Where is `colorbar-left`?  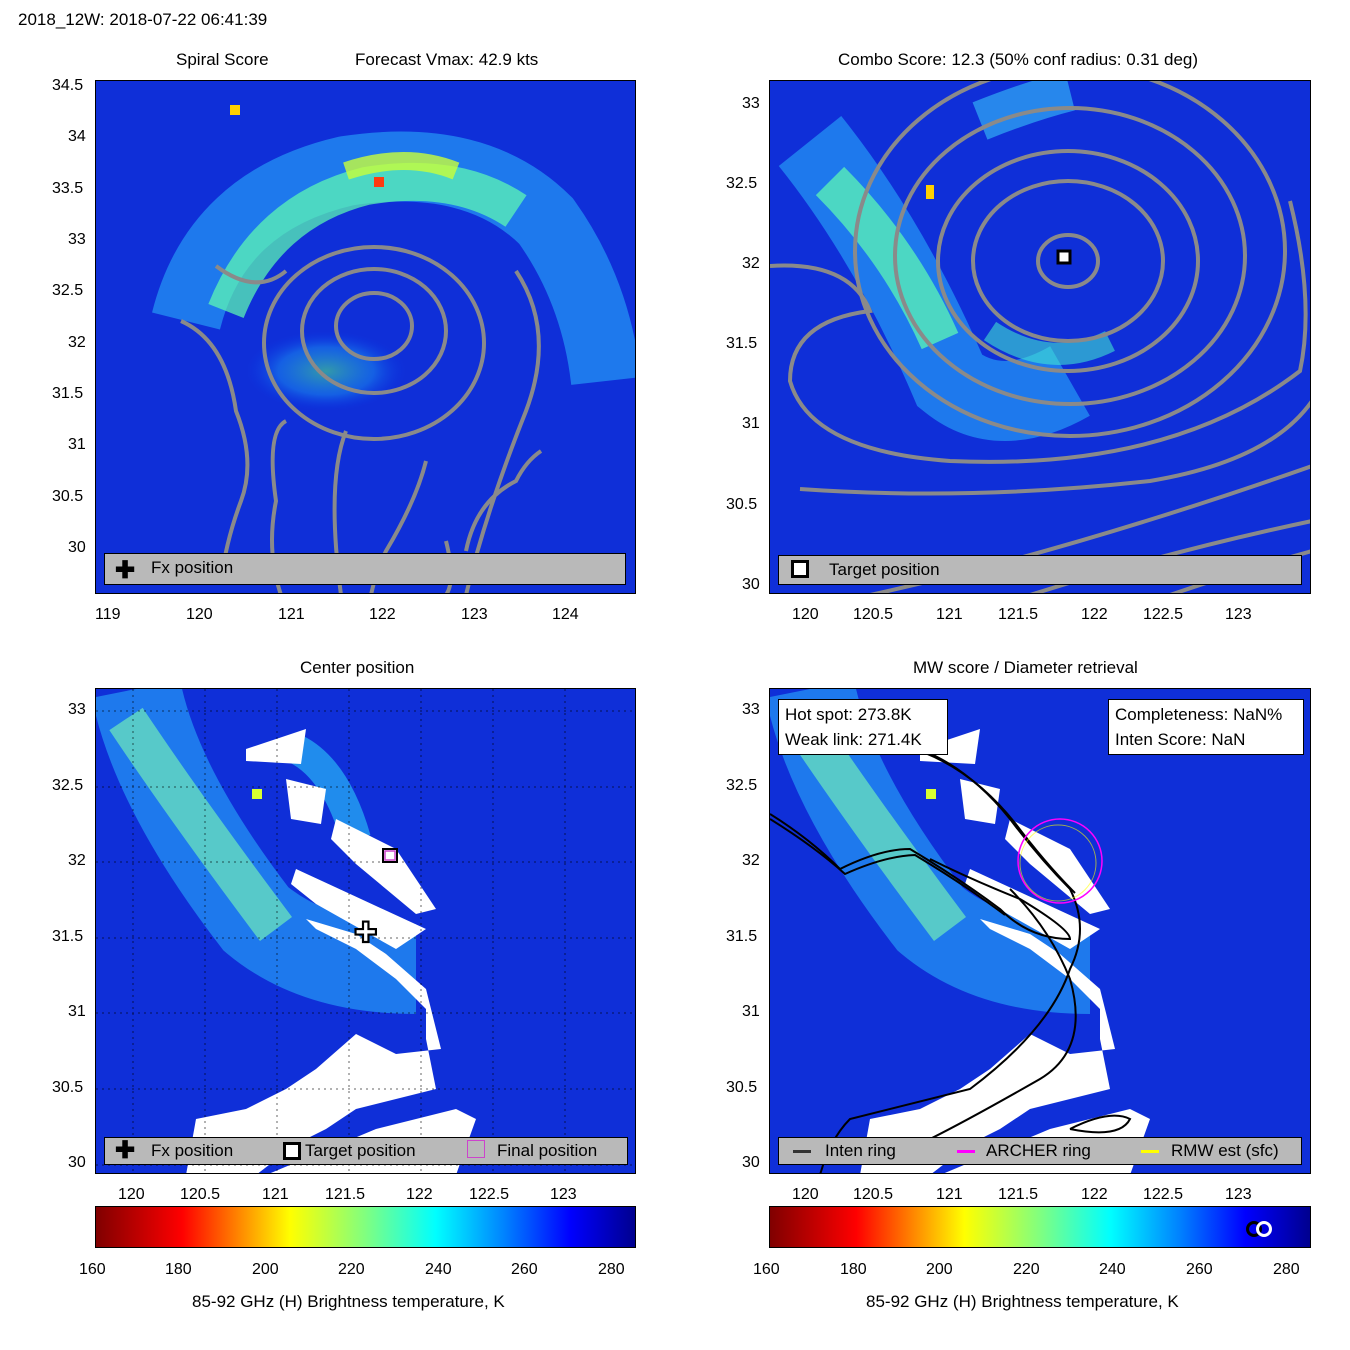 colorbar-left is located at coordinates (365, 1227).